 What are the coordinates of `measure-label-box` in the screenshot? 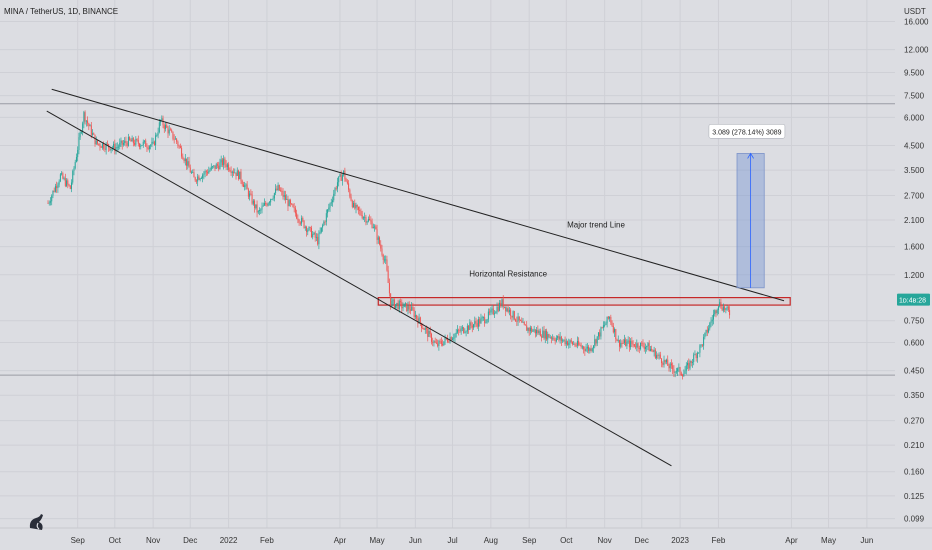 It's located at (747, 131).